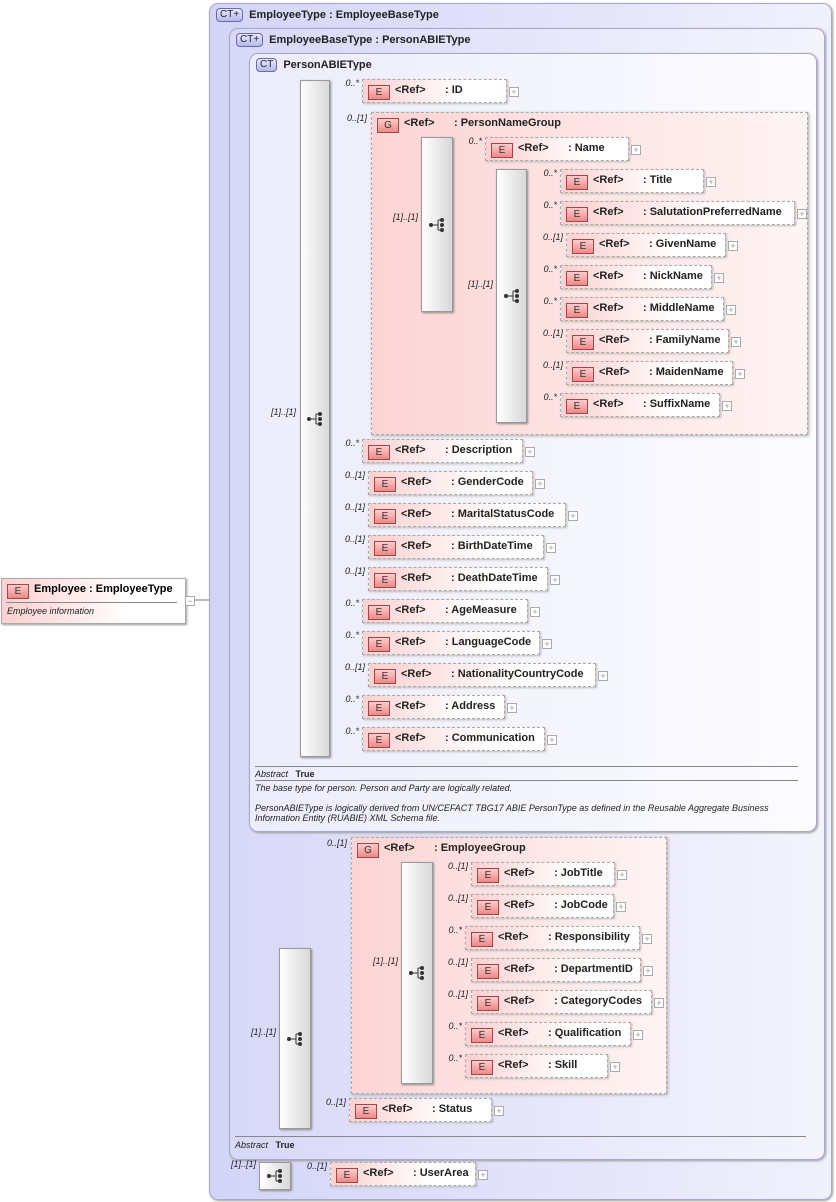 The image size is (836, 1202). I want to click on element-maritalstatuscode: E <Ref>: MaritalStatusCode, so click(467, 515).